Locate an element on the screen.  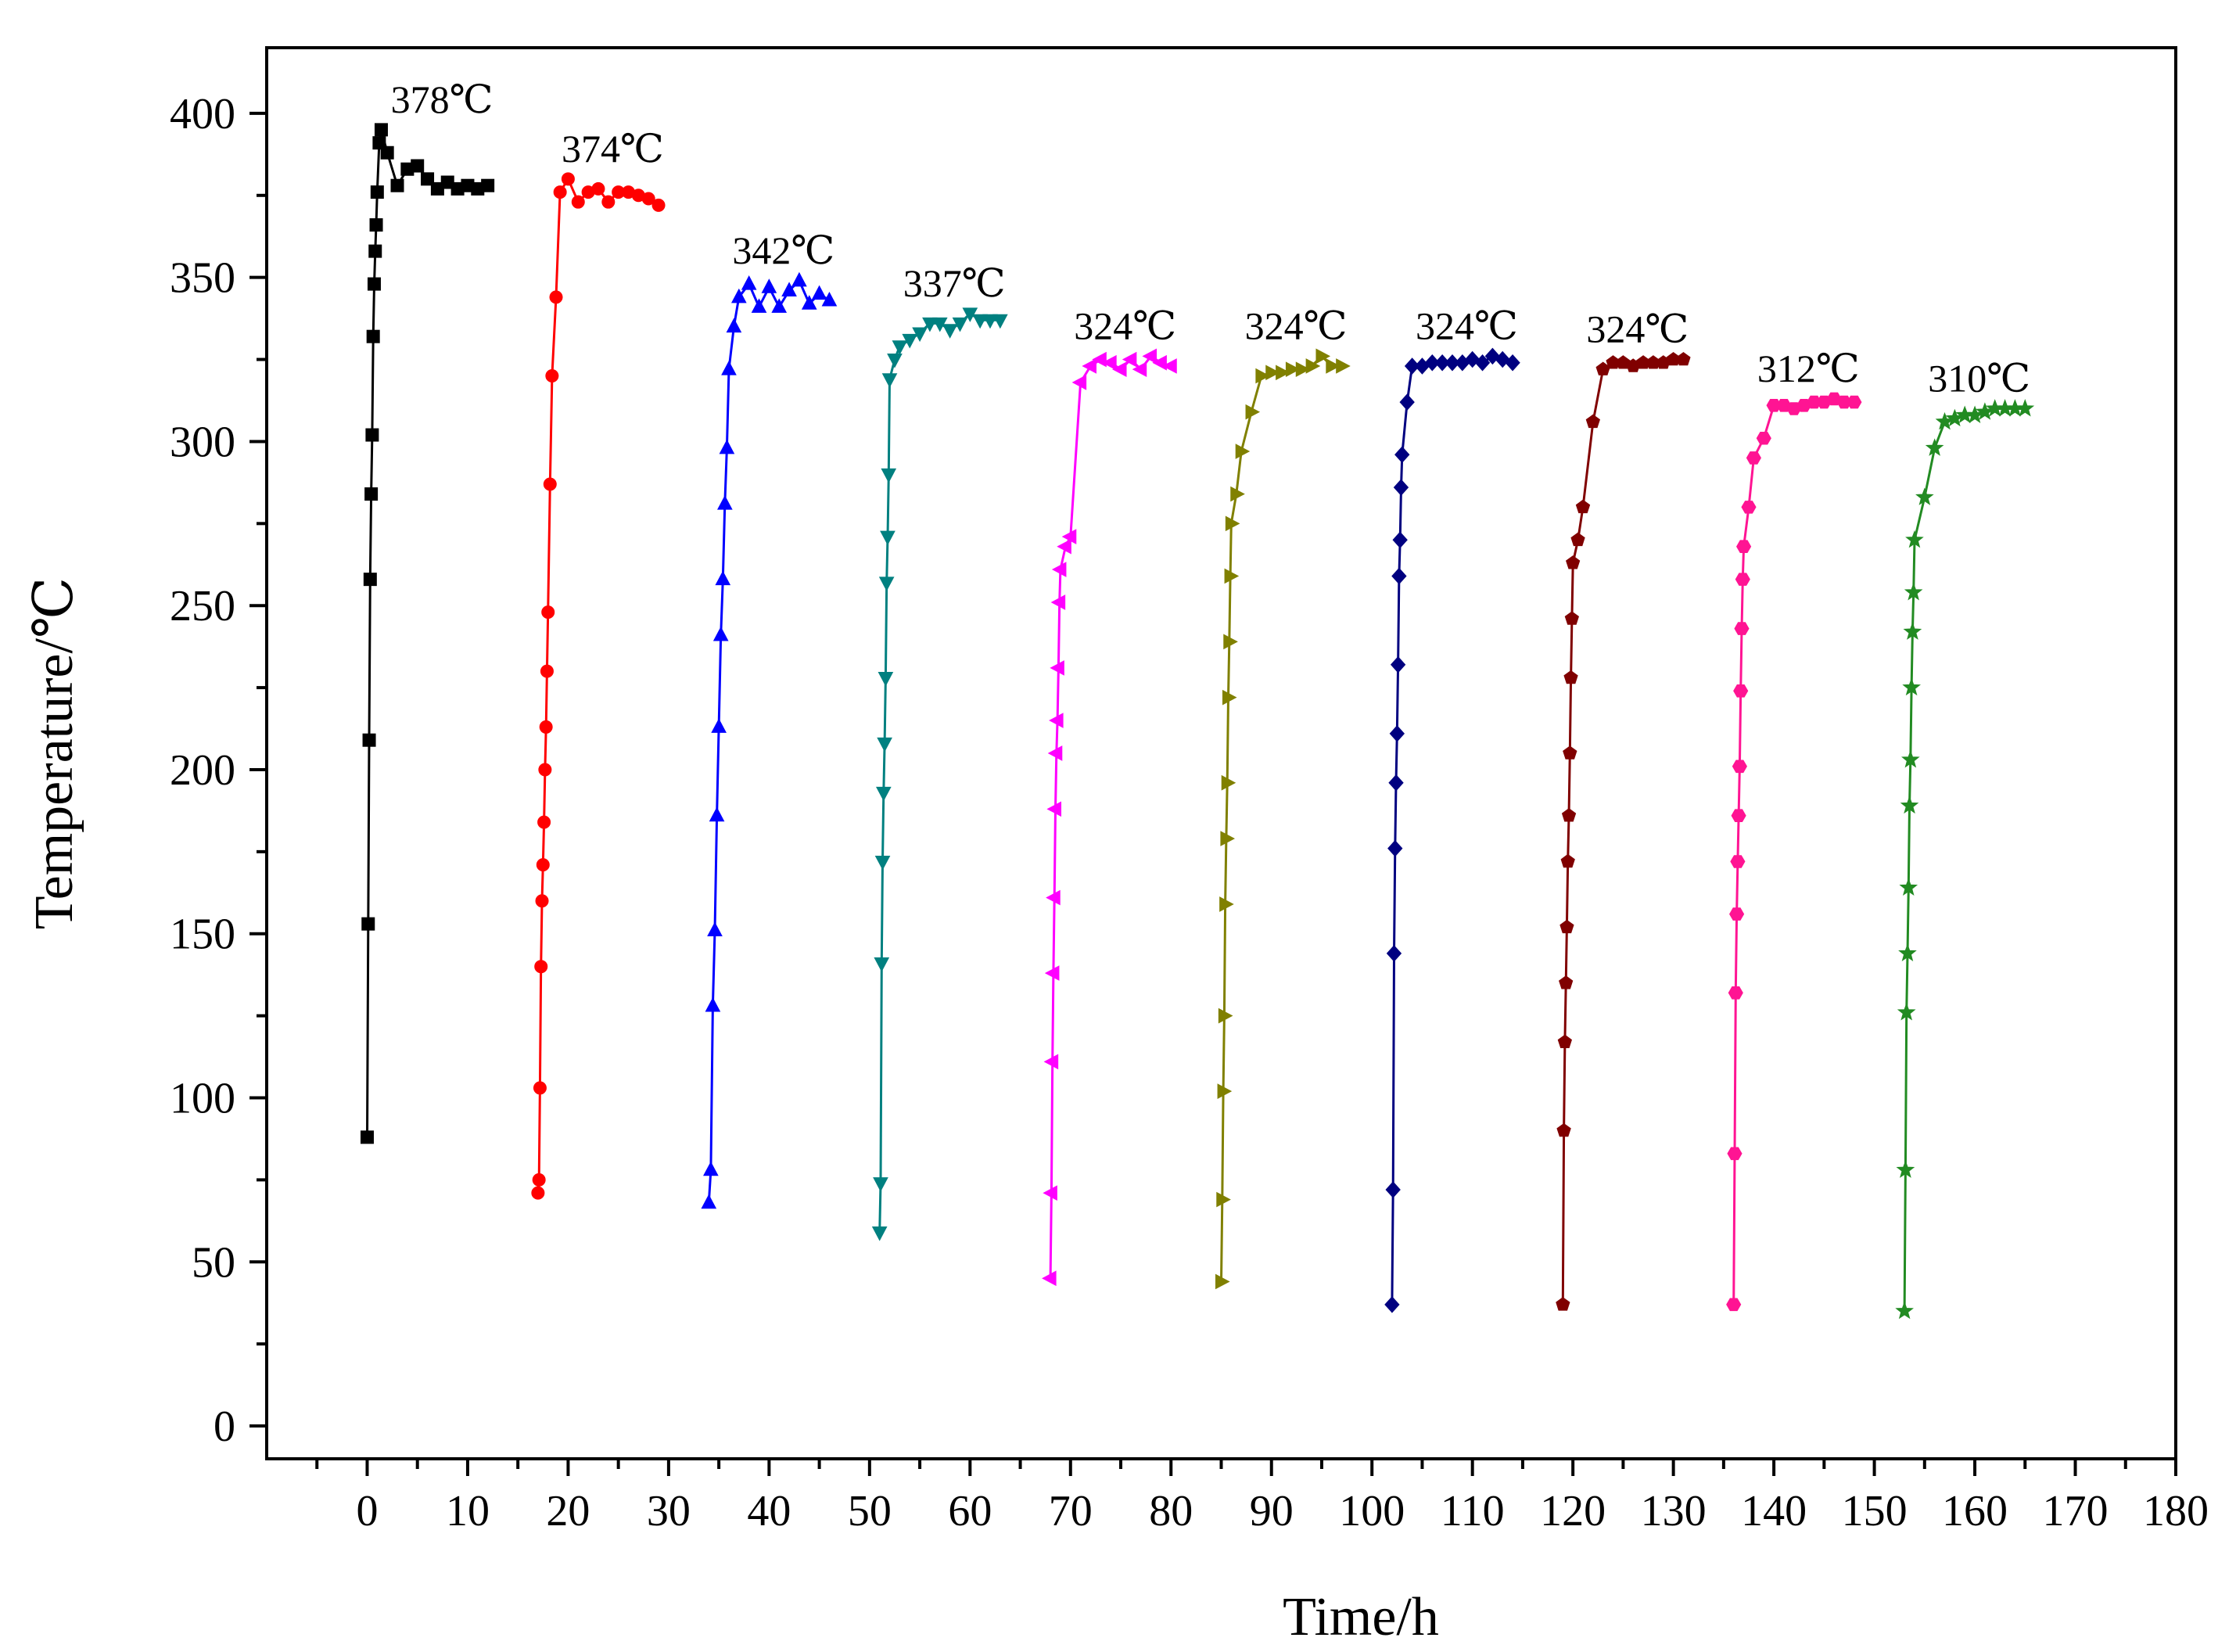
x-tick-label: 90 is located at coordinates (1272, 1511).